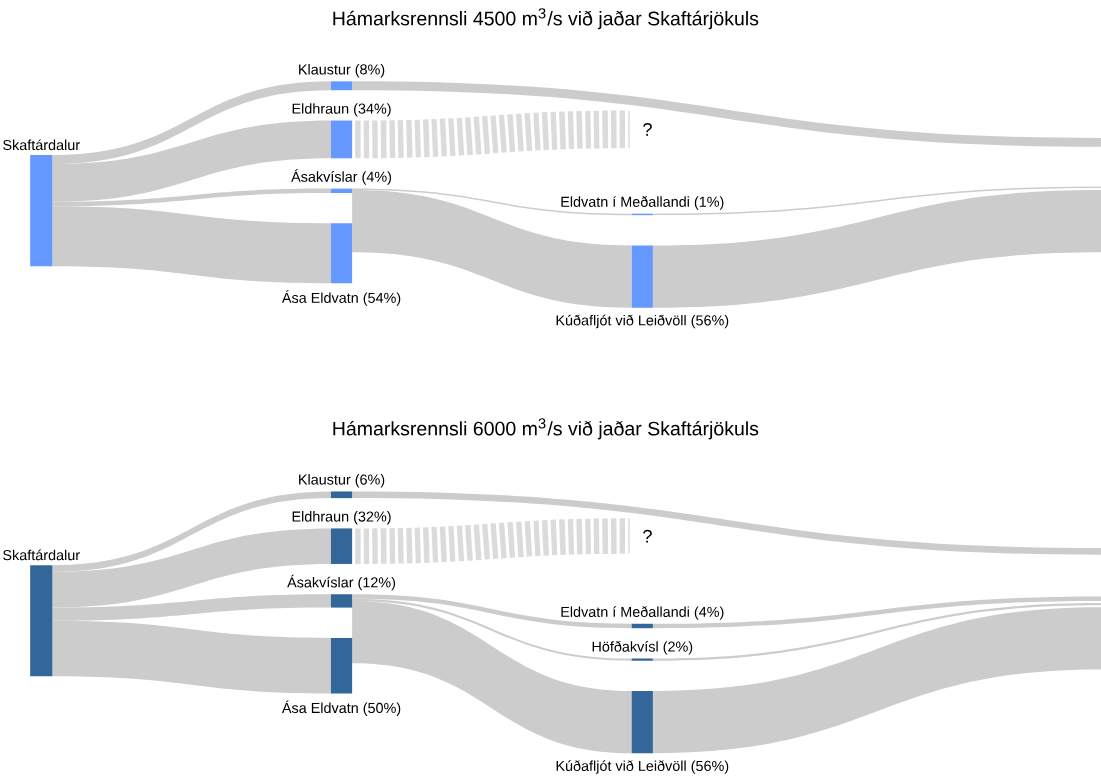 This screenshot has height=776, width=1101. I want to click on text: Hámarksrennsli 4500 m$^{3}$/s við jaðar Skaftárjökuls, so click(546, 18).